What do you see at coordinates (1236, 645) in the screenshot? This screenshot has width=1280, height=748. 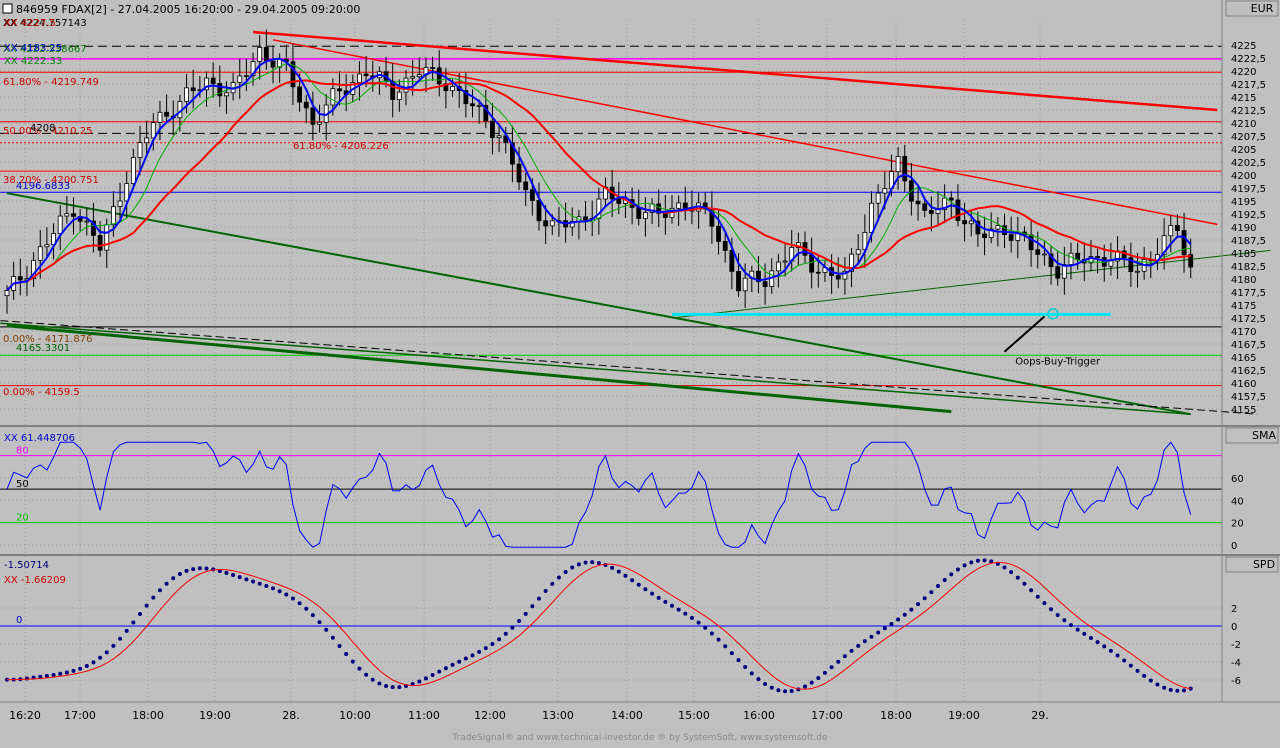 I see `spd-tick-label: -2` at bounding box center [1236, 645].